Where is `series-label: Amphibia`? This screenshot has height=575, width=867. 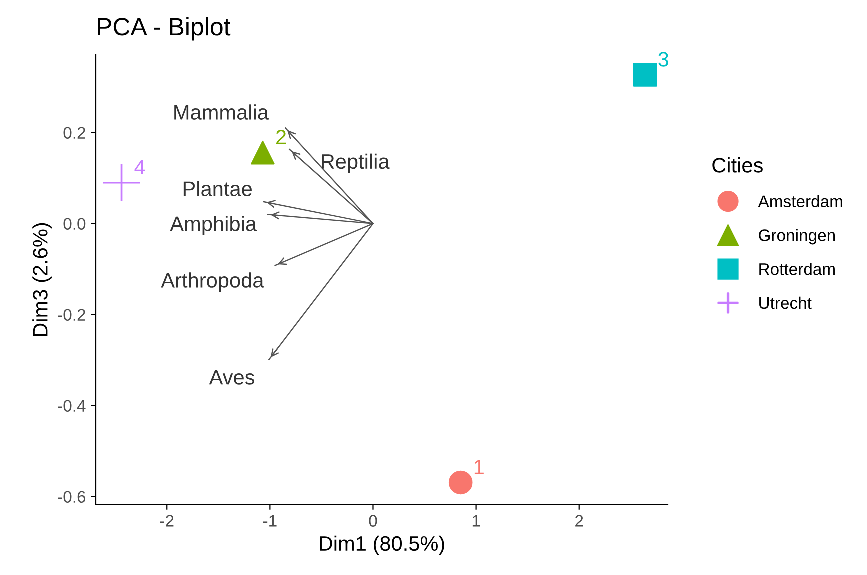
series-label: Amphibia is located at coordinates (214, 226).